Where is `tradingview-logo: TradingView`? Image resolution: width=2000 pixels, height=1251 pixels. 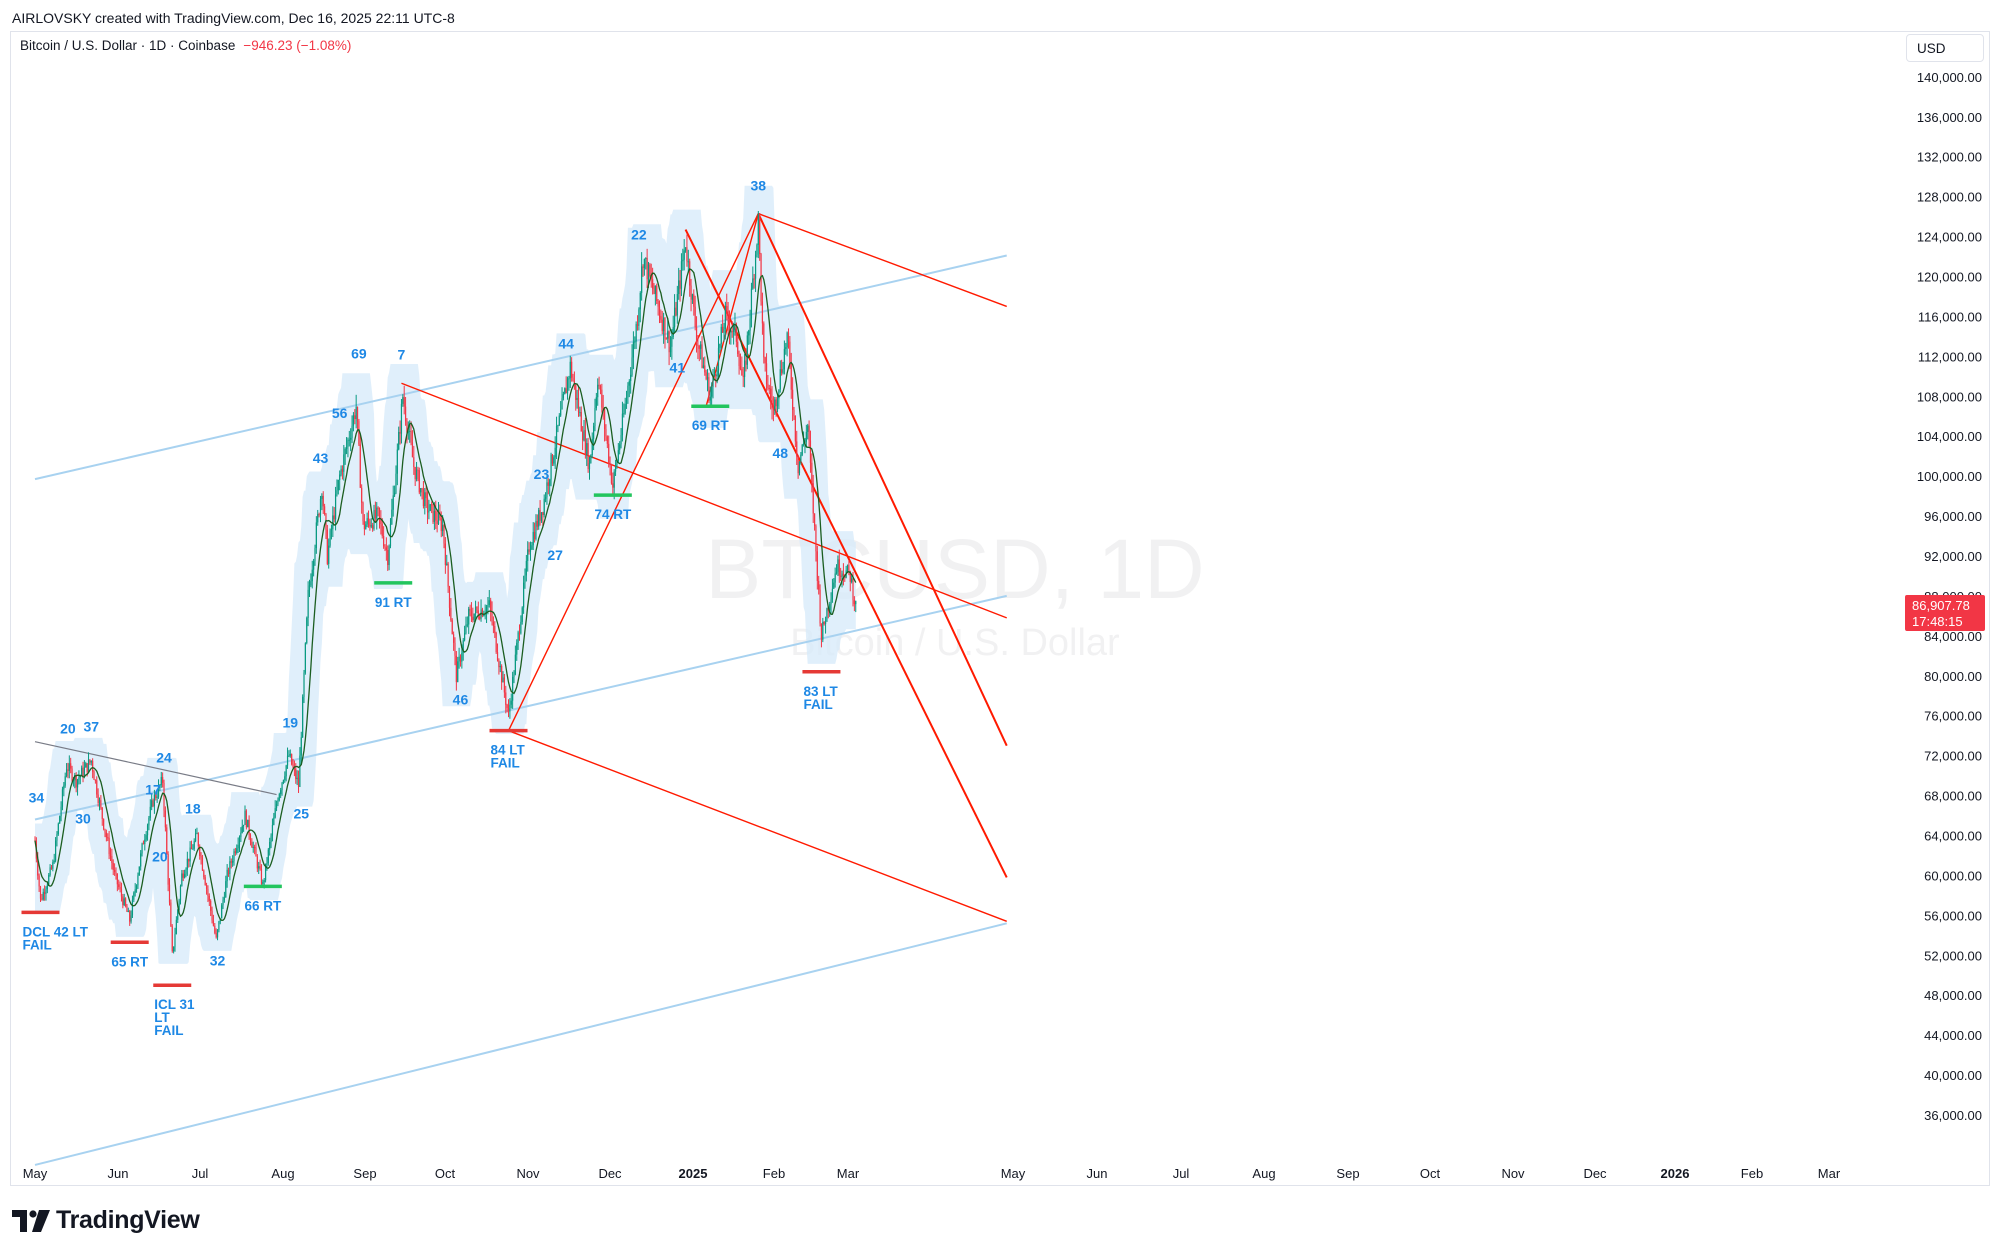 tradingview-logo: TradingView is located at coordinates (106, 1220).